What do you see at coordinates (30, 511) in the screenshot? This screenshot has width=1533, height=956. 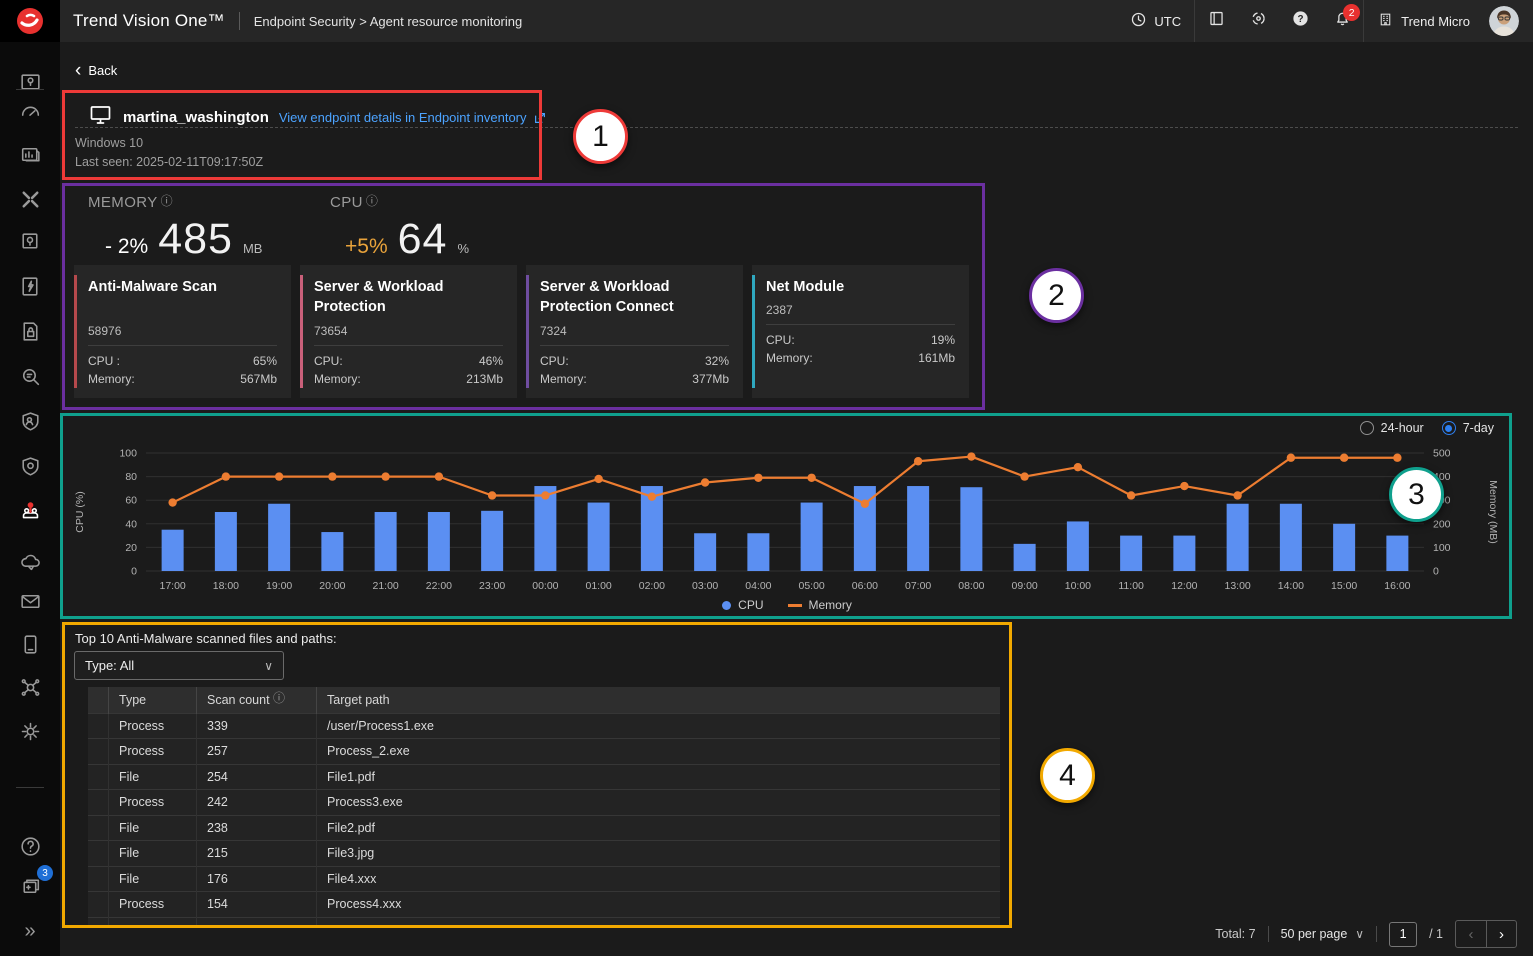 I see `sidebar-item-endpoint-security` at bounding box center [30, 511].